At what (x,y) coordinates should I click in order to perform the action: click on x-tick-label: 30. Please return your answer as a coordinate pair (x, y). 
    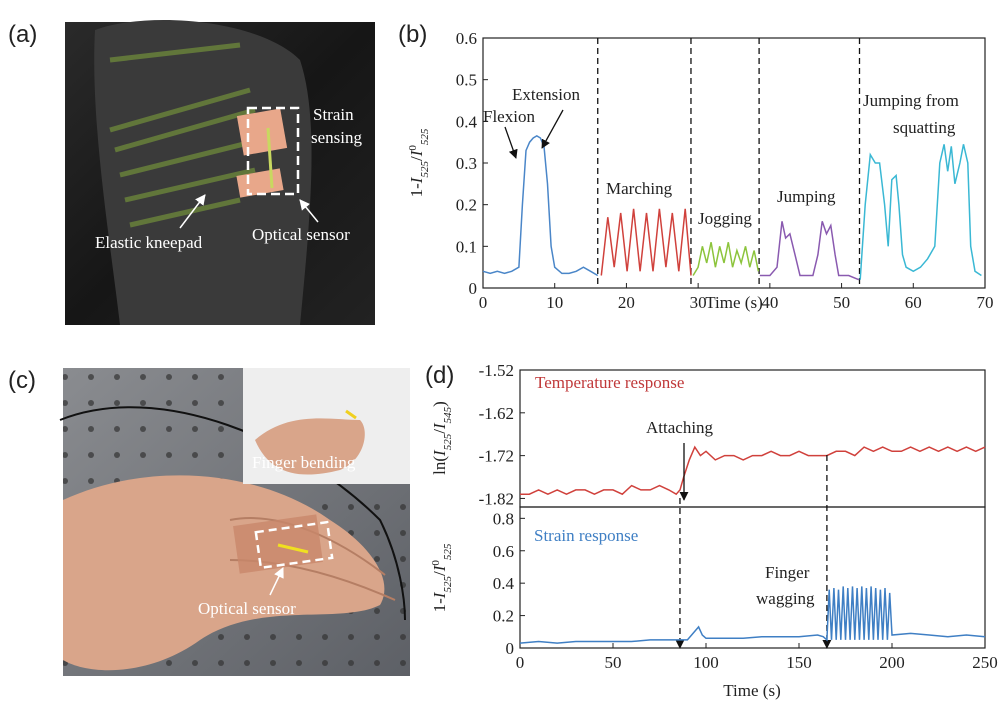
    Looking at the image, I should click on (698, 302).